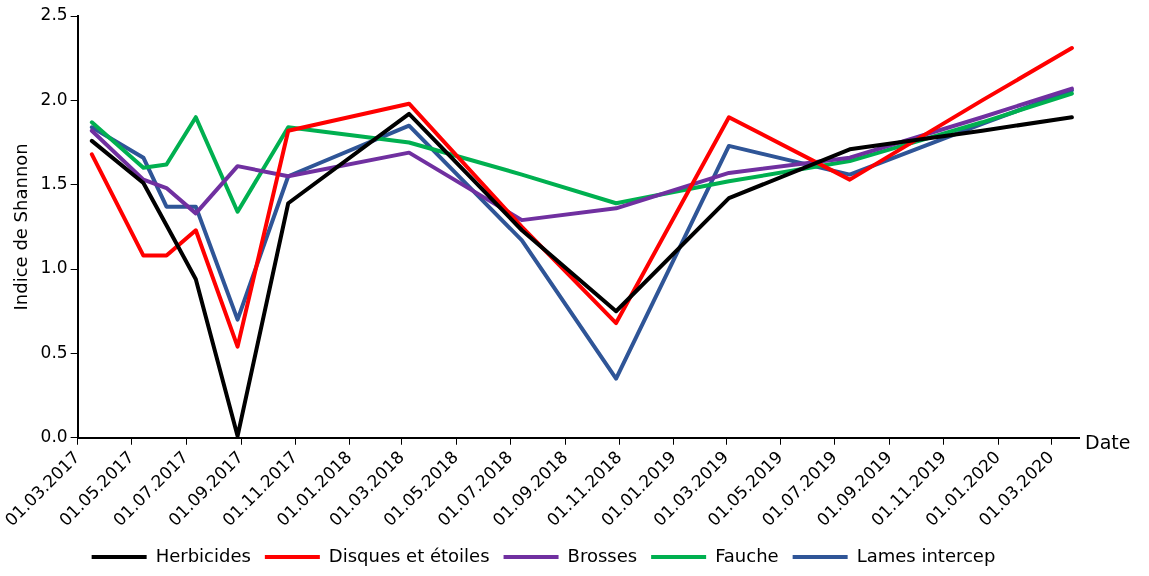 The width and height of the screenshot is (1149, 576). Describe the element at coordinates (602, 555) in the screenshot. I see `legend-label: Brosses` at that location.